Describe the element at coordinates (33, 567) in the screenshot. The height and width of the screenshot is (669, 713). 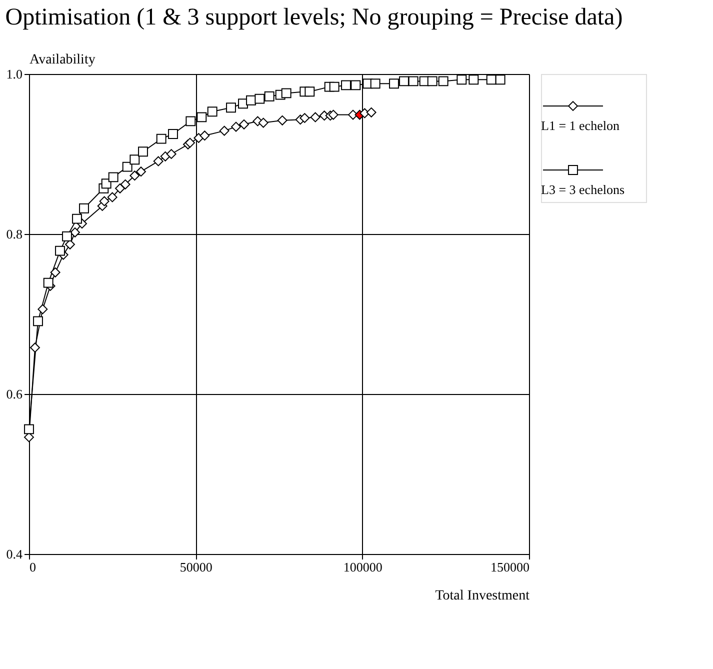
I see `x-tick-label: 0` at that location.